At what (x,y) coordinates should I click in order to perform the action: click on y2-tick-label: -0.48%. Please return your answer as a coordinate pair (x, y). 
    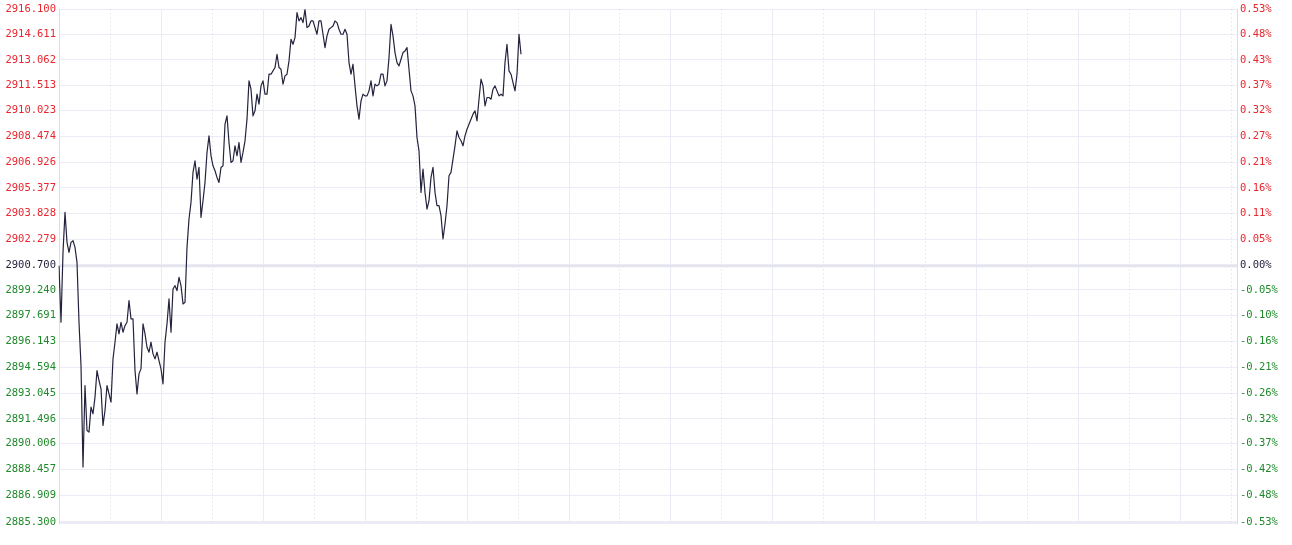
    Looking at the image, I should click on (1259, 493).